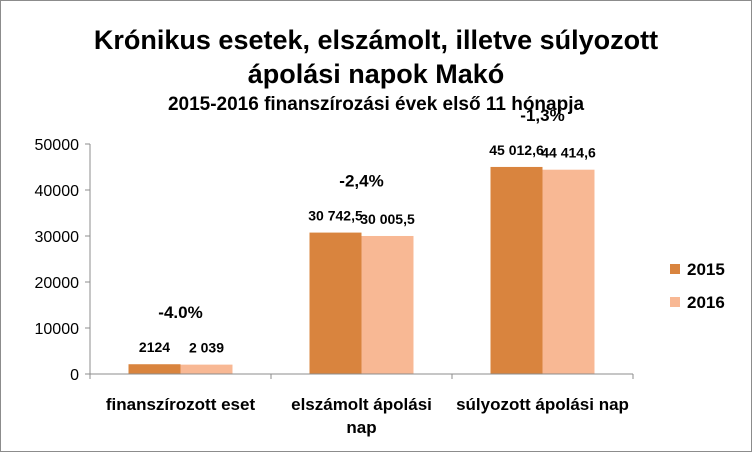 This screenshot has height=456, width=752. Describe the element at coordinates (206, 348) in the screenshot. I see `data-label-2016: 2 039` at that location.